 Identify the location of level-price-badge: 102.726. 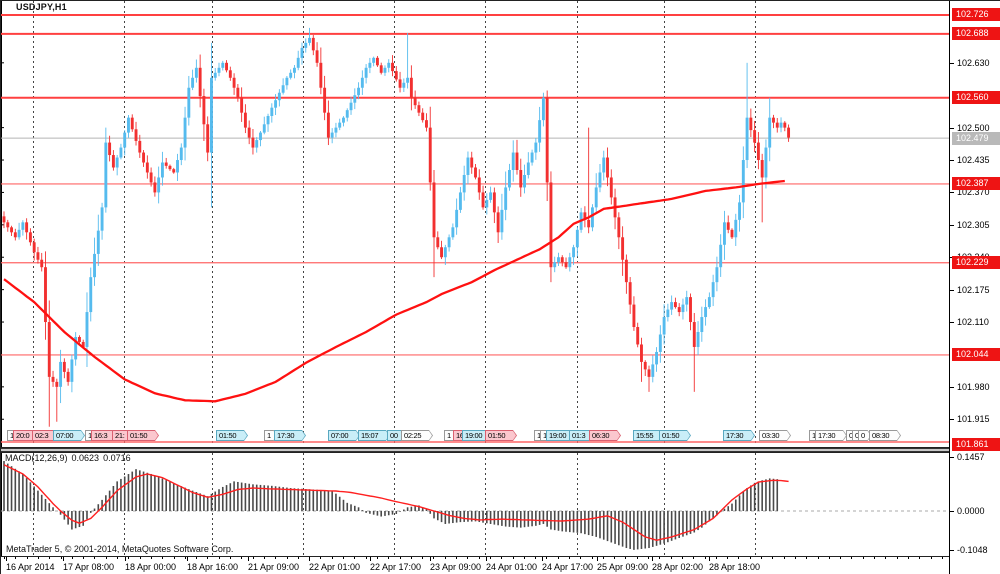
(976, 14).